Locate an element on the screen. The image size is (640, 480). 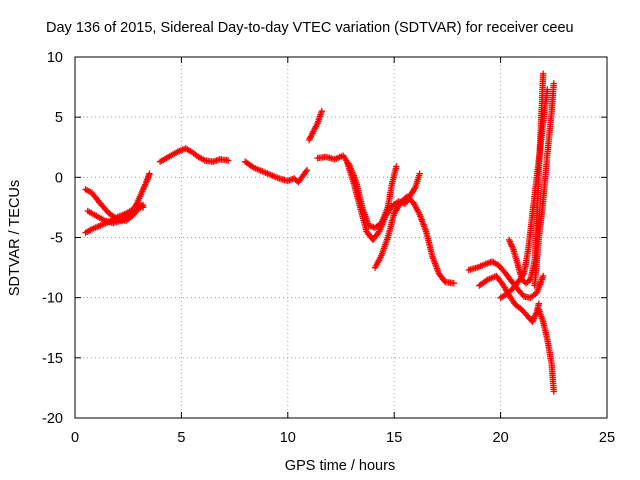
series-seg6 is located at coordinates (315, 126).